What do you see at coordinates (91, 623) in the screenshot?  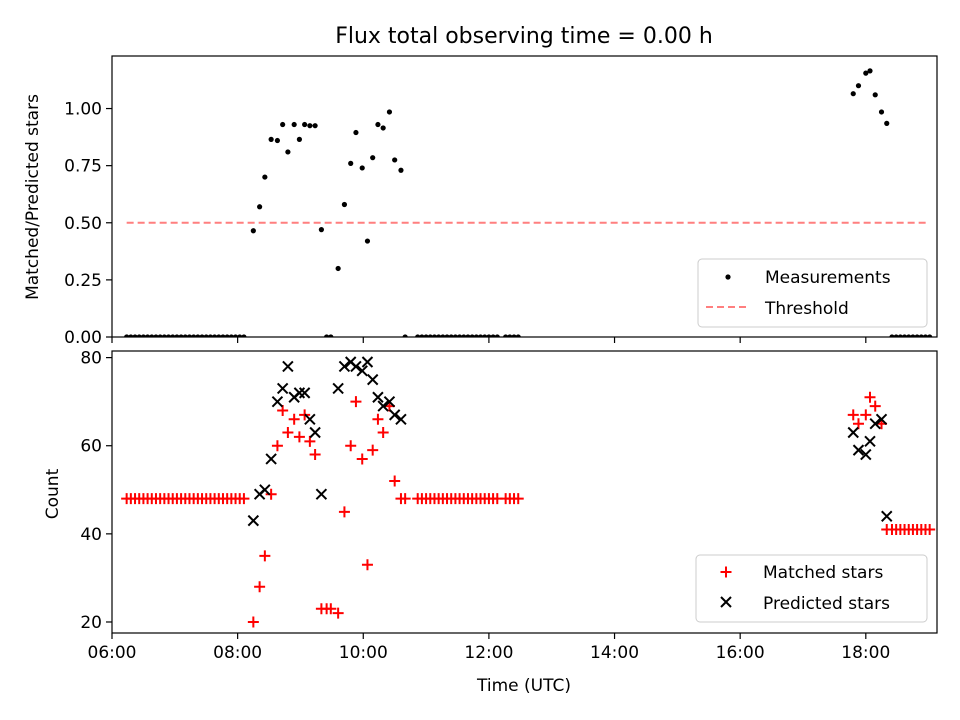 I see `bottom-y-tick-label: 20` at bounding box center [91, 623].